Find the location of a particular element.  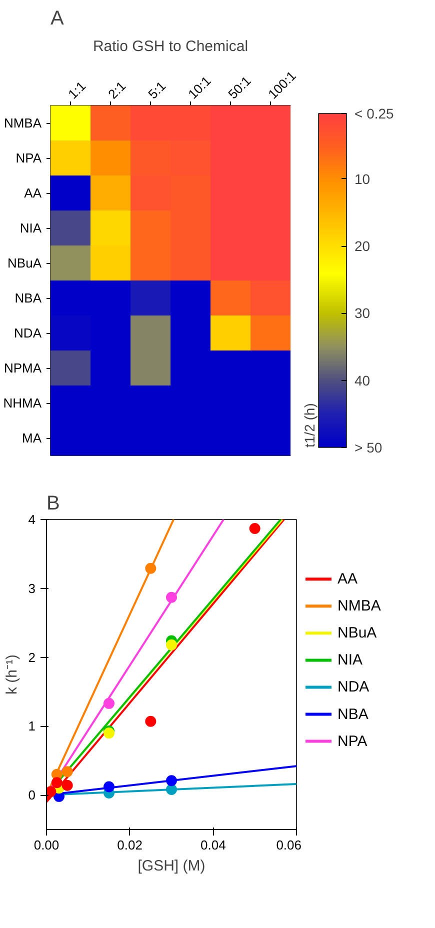

x-axis-title: Ratio GSH to Chemical is located at coordinates (170, 46).